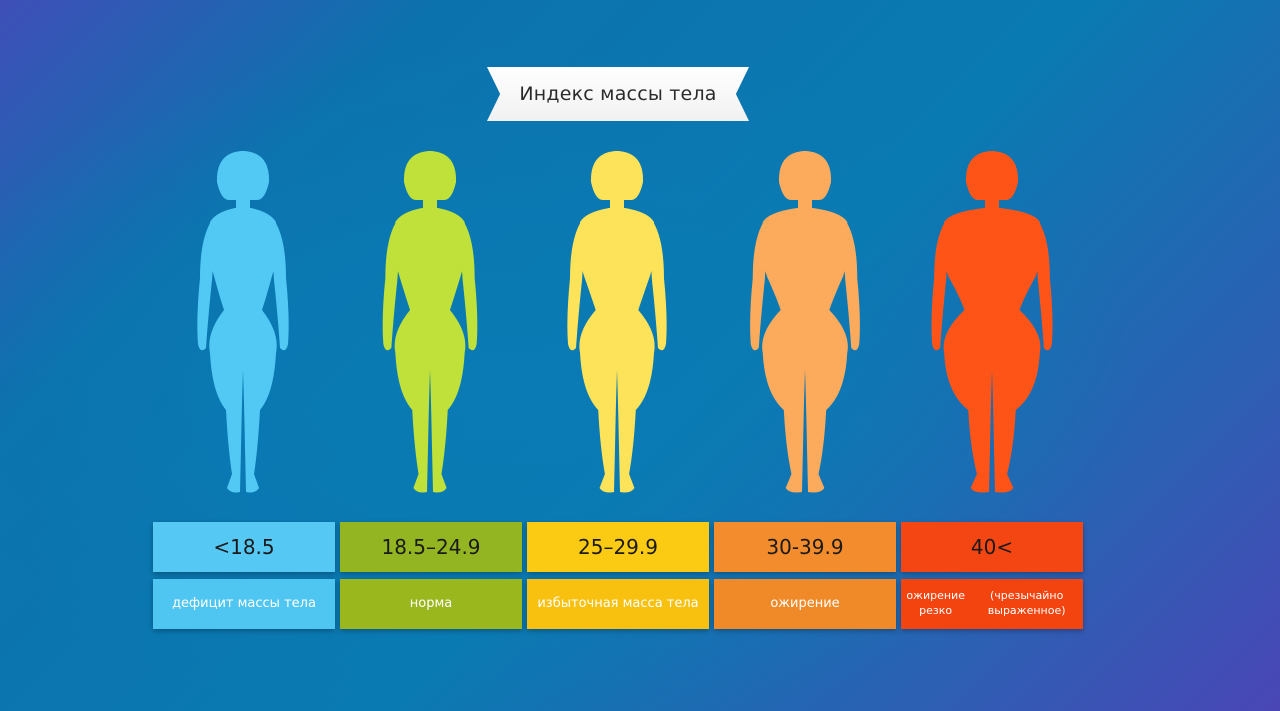 Image resolution: width=1280 pixels, height=711 pixels. I want to click on bmi-label-cell: норма, so click(431, 604).